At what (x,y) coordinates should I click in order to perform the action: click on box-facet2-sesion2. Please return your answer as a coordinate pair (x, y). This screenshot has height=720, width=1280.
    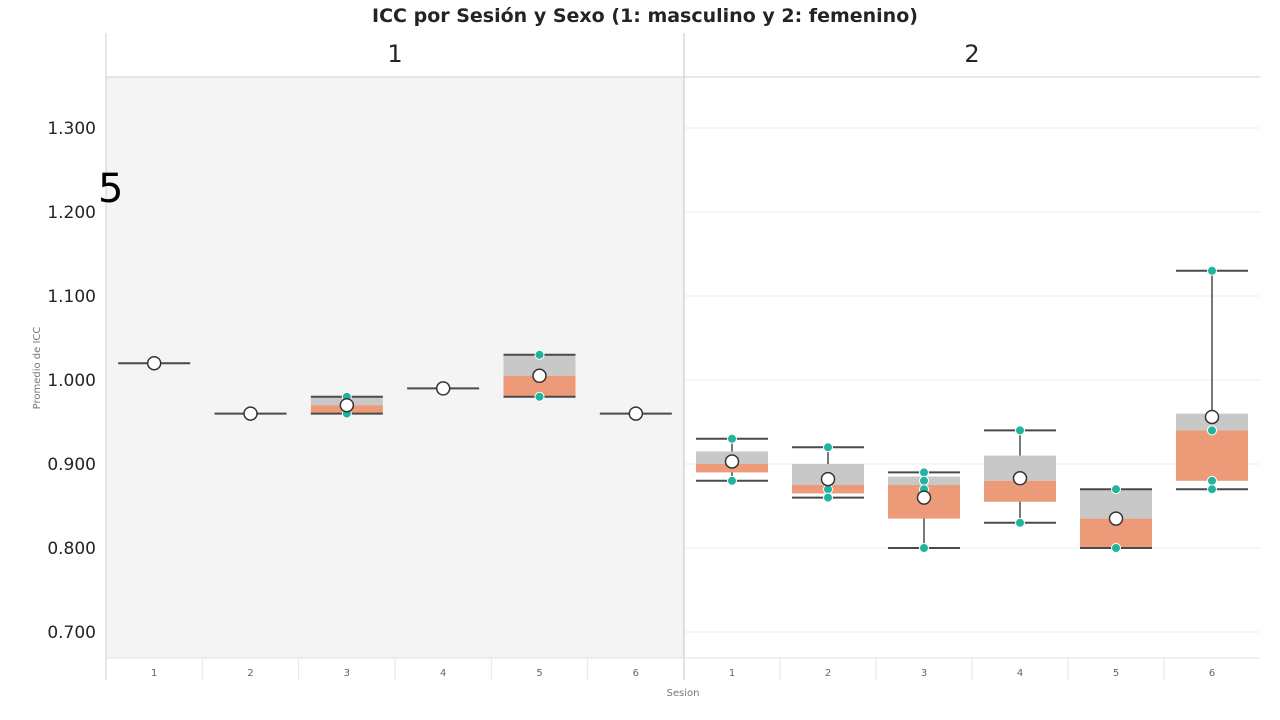
    Looking at the image, I should click on (828, 472).